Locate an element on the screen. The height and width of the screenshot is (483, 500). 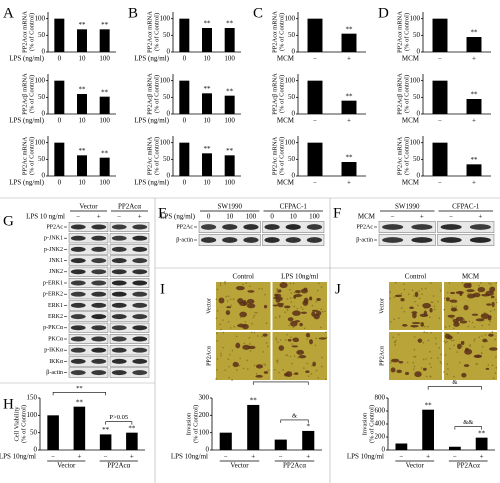
panel-letter: J is located at coordinates (338, 289).